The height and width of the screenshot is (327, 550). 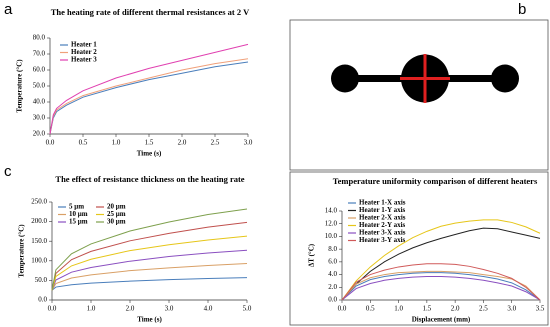 I want to click on legend-label: 30 μm, so click(x=116, y=222).